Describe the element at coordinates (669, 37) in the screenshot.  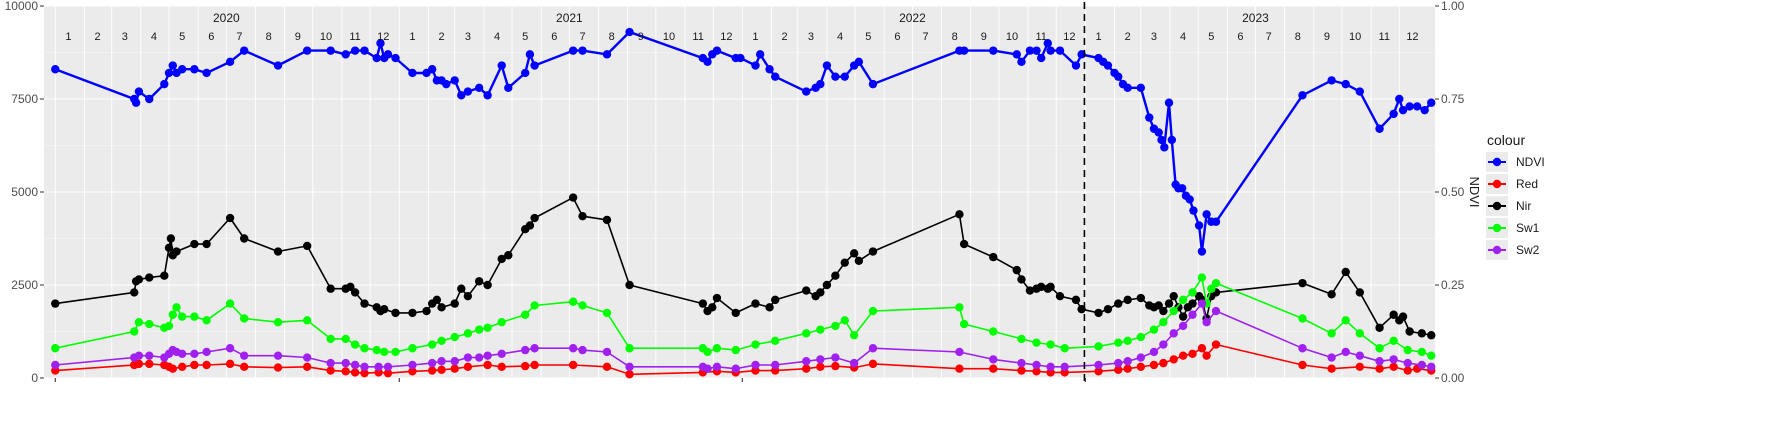
I see `month-label: 10` at that location.